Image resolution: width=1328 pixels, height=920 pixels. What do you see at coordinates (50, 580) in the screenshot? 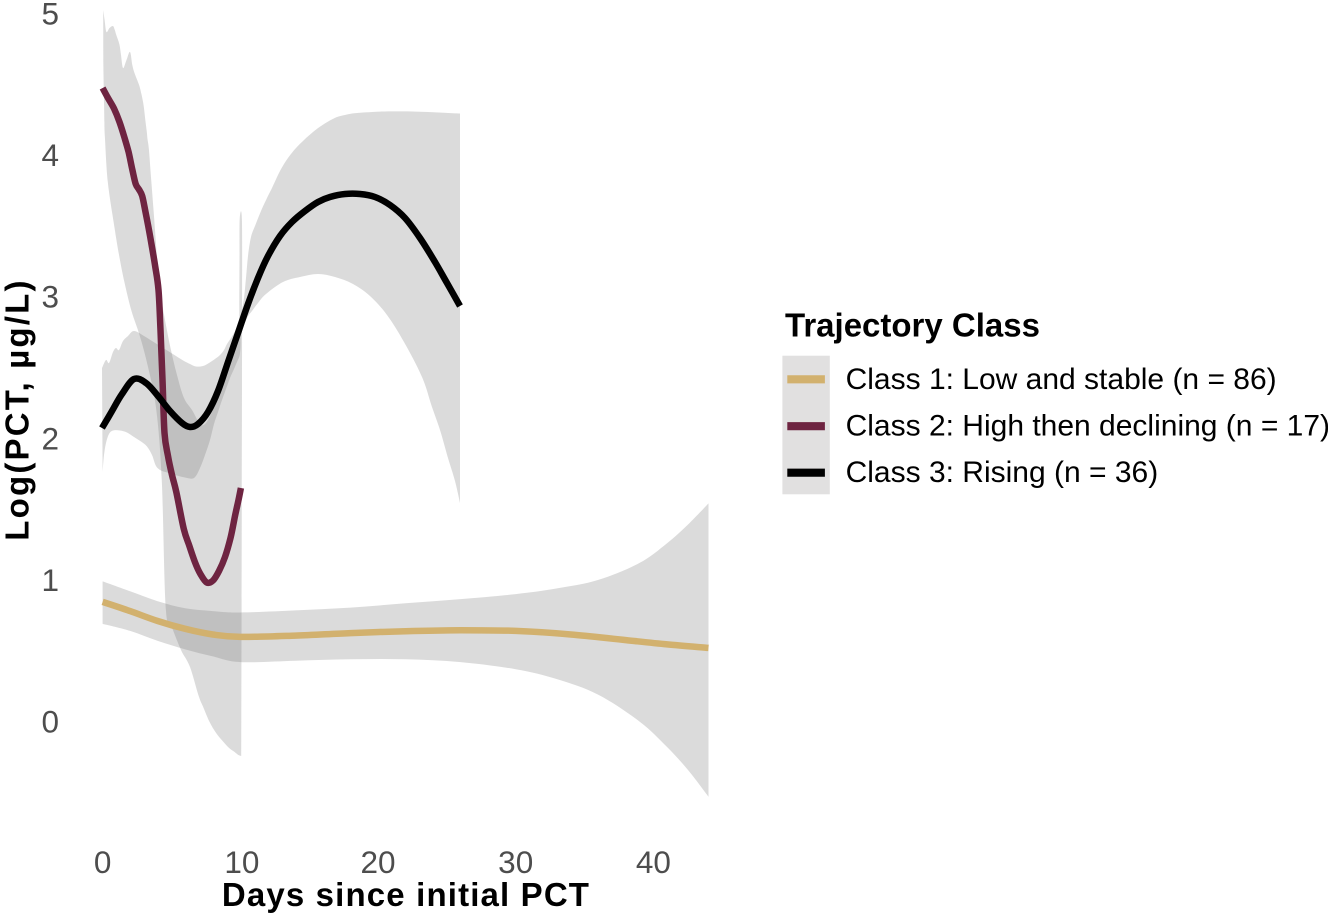
I see `svg-text: 1` at bounding box center [50, 580].